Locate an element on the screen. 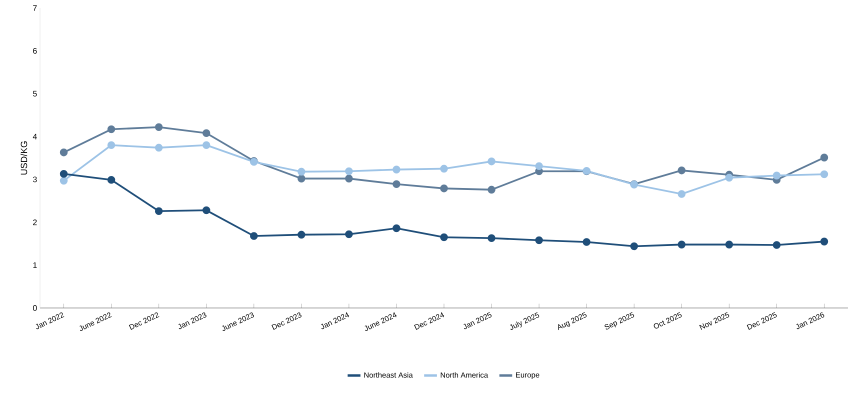  y-tick-label: 6 is located at coordinates (35, 51).